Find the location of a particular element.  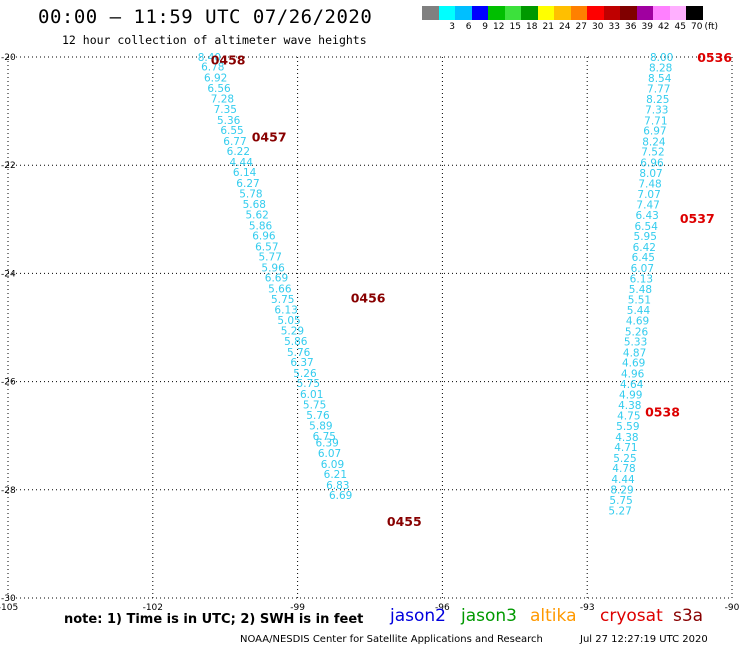

color-scale-label: 42 is located at coordinates (664, 27).